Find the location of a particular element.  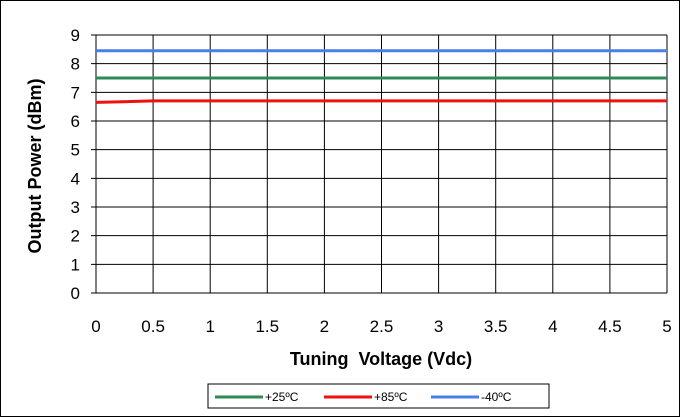

y-tick-label: 3 is located at coordinates (75, 207).